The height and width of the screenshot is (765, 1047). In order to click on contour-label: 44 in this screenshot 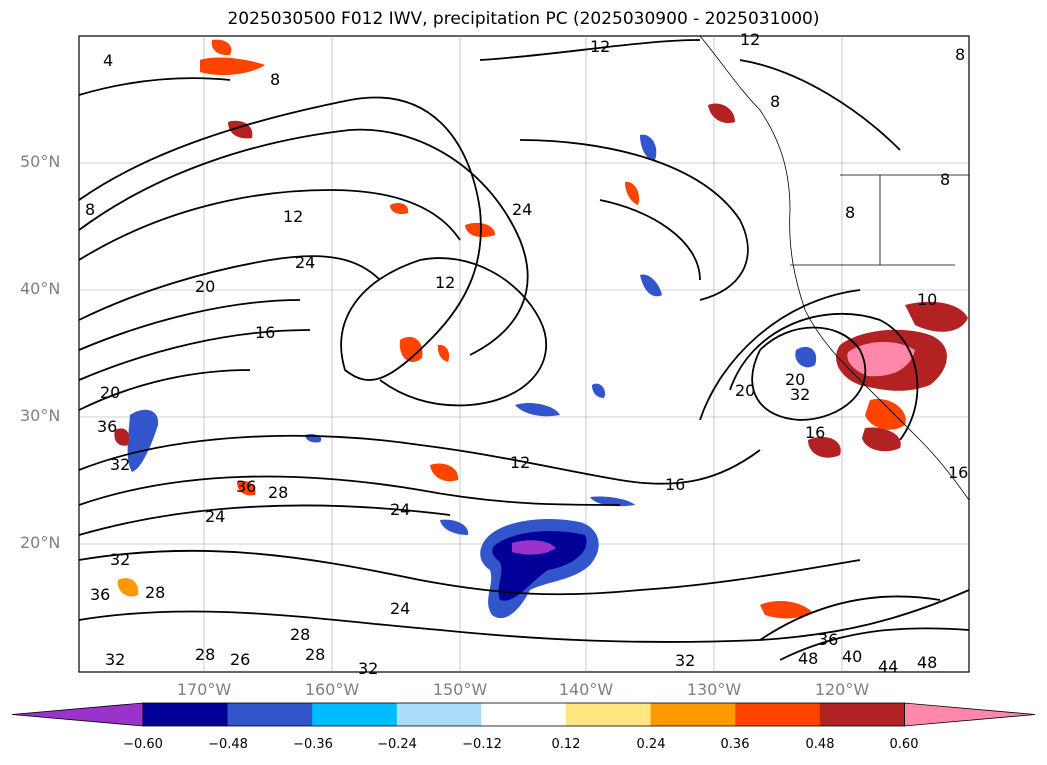, I will do `click(888, 666)`.